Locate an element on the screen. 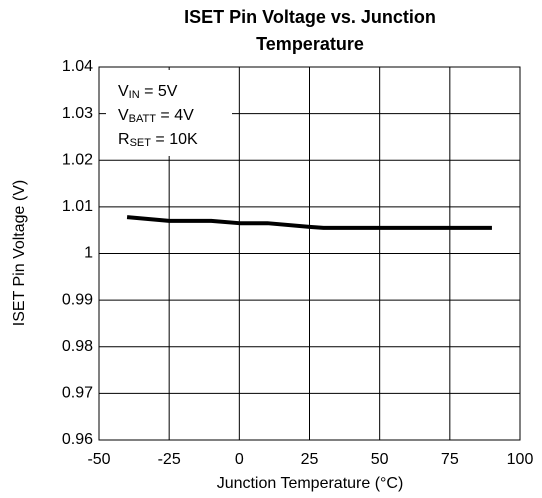  data-line is located at coordinates (309, 222).